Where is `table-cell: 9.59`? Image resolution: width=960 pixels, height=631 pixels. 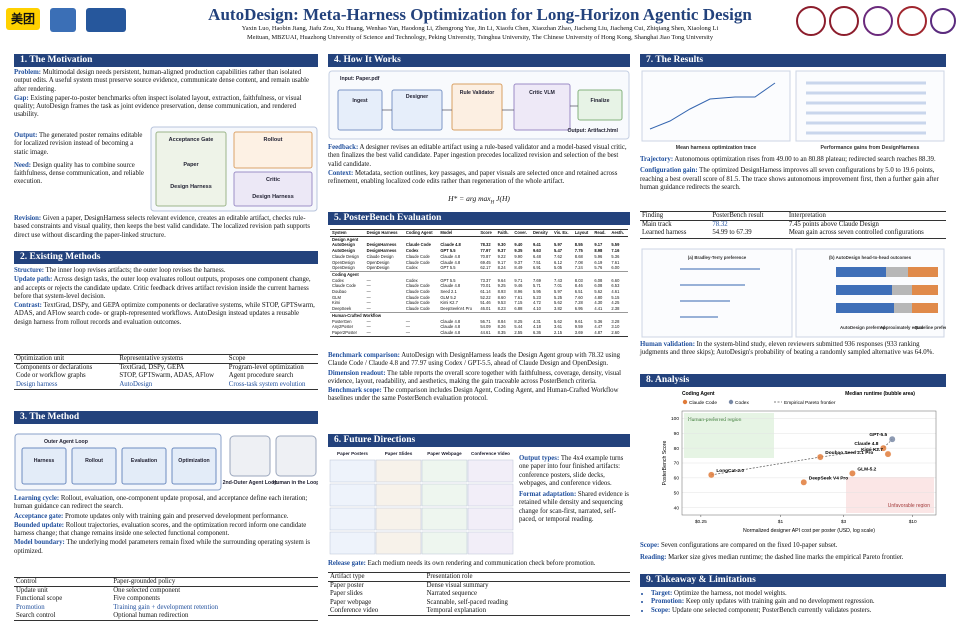 table-cell: 9.59 is located at coordinates (578, 327).